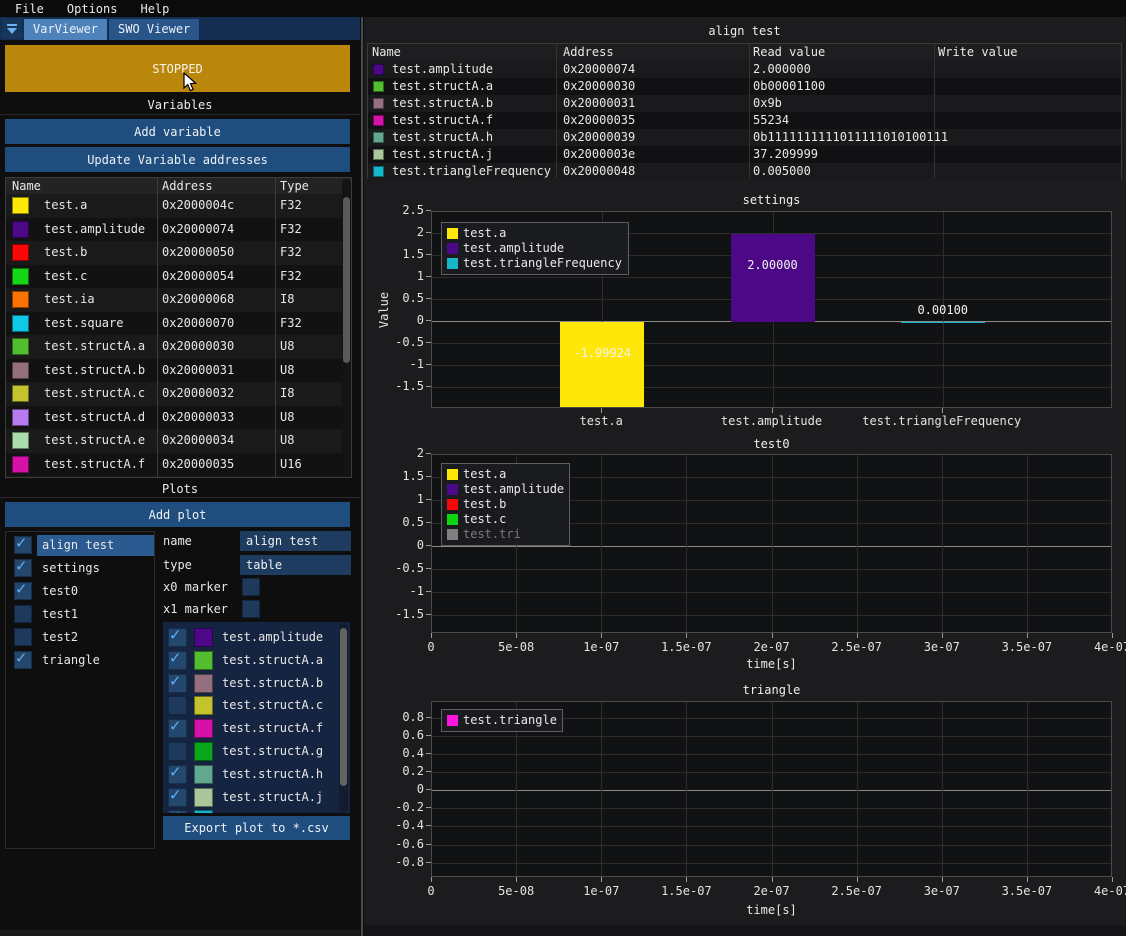 The image size is (1126, 936). I want to click on legend-entry-test.triangleFrequency: test.triangleFrequency, so click(535, 263).